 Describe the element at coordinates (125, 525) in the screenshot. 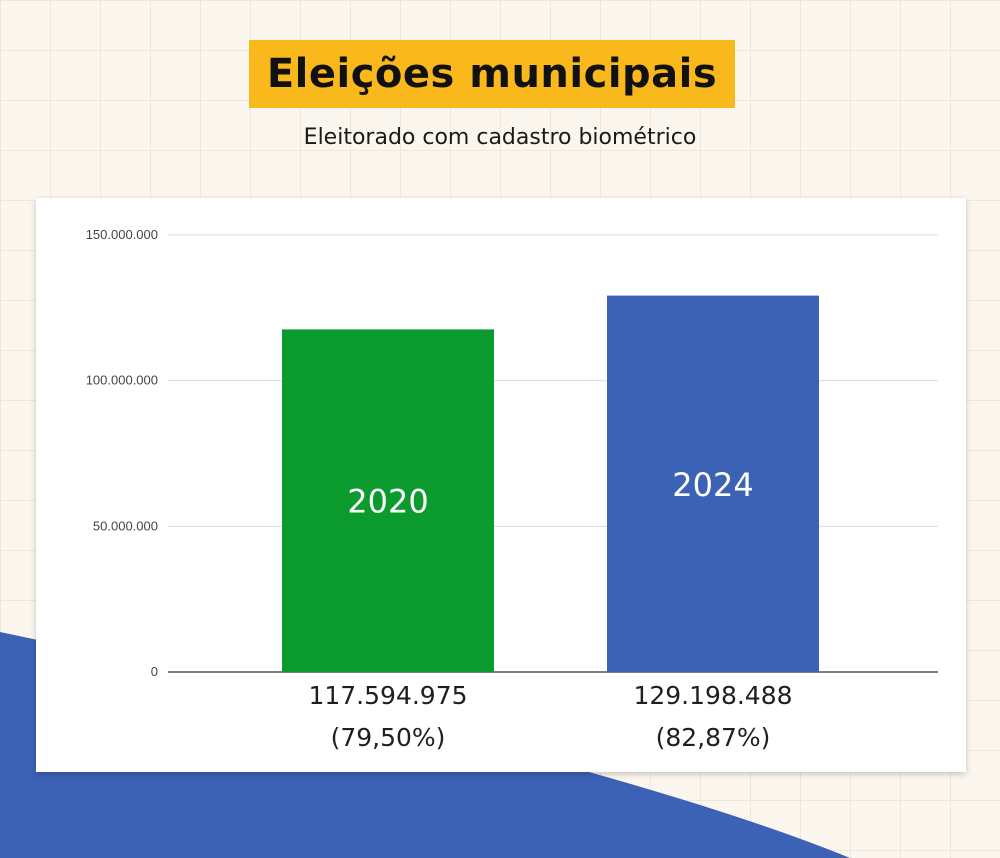

I see `y-tick-label: 50.000.000` at that location.